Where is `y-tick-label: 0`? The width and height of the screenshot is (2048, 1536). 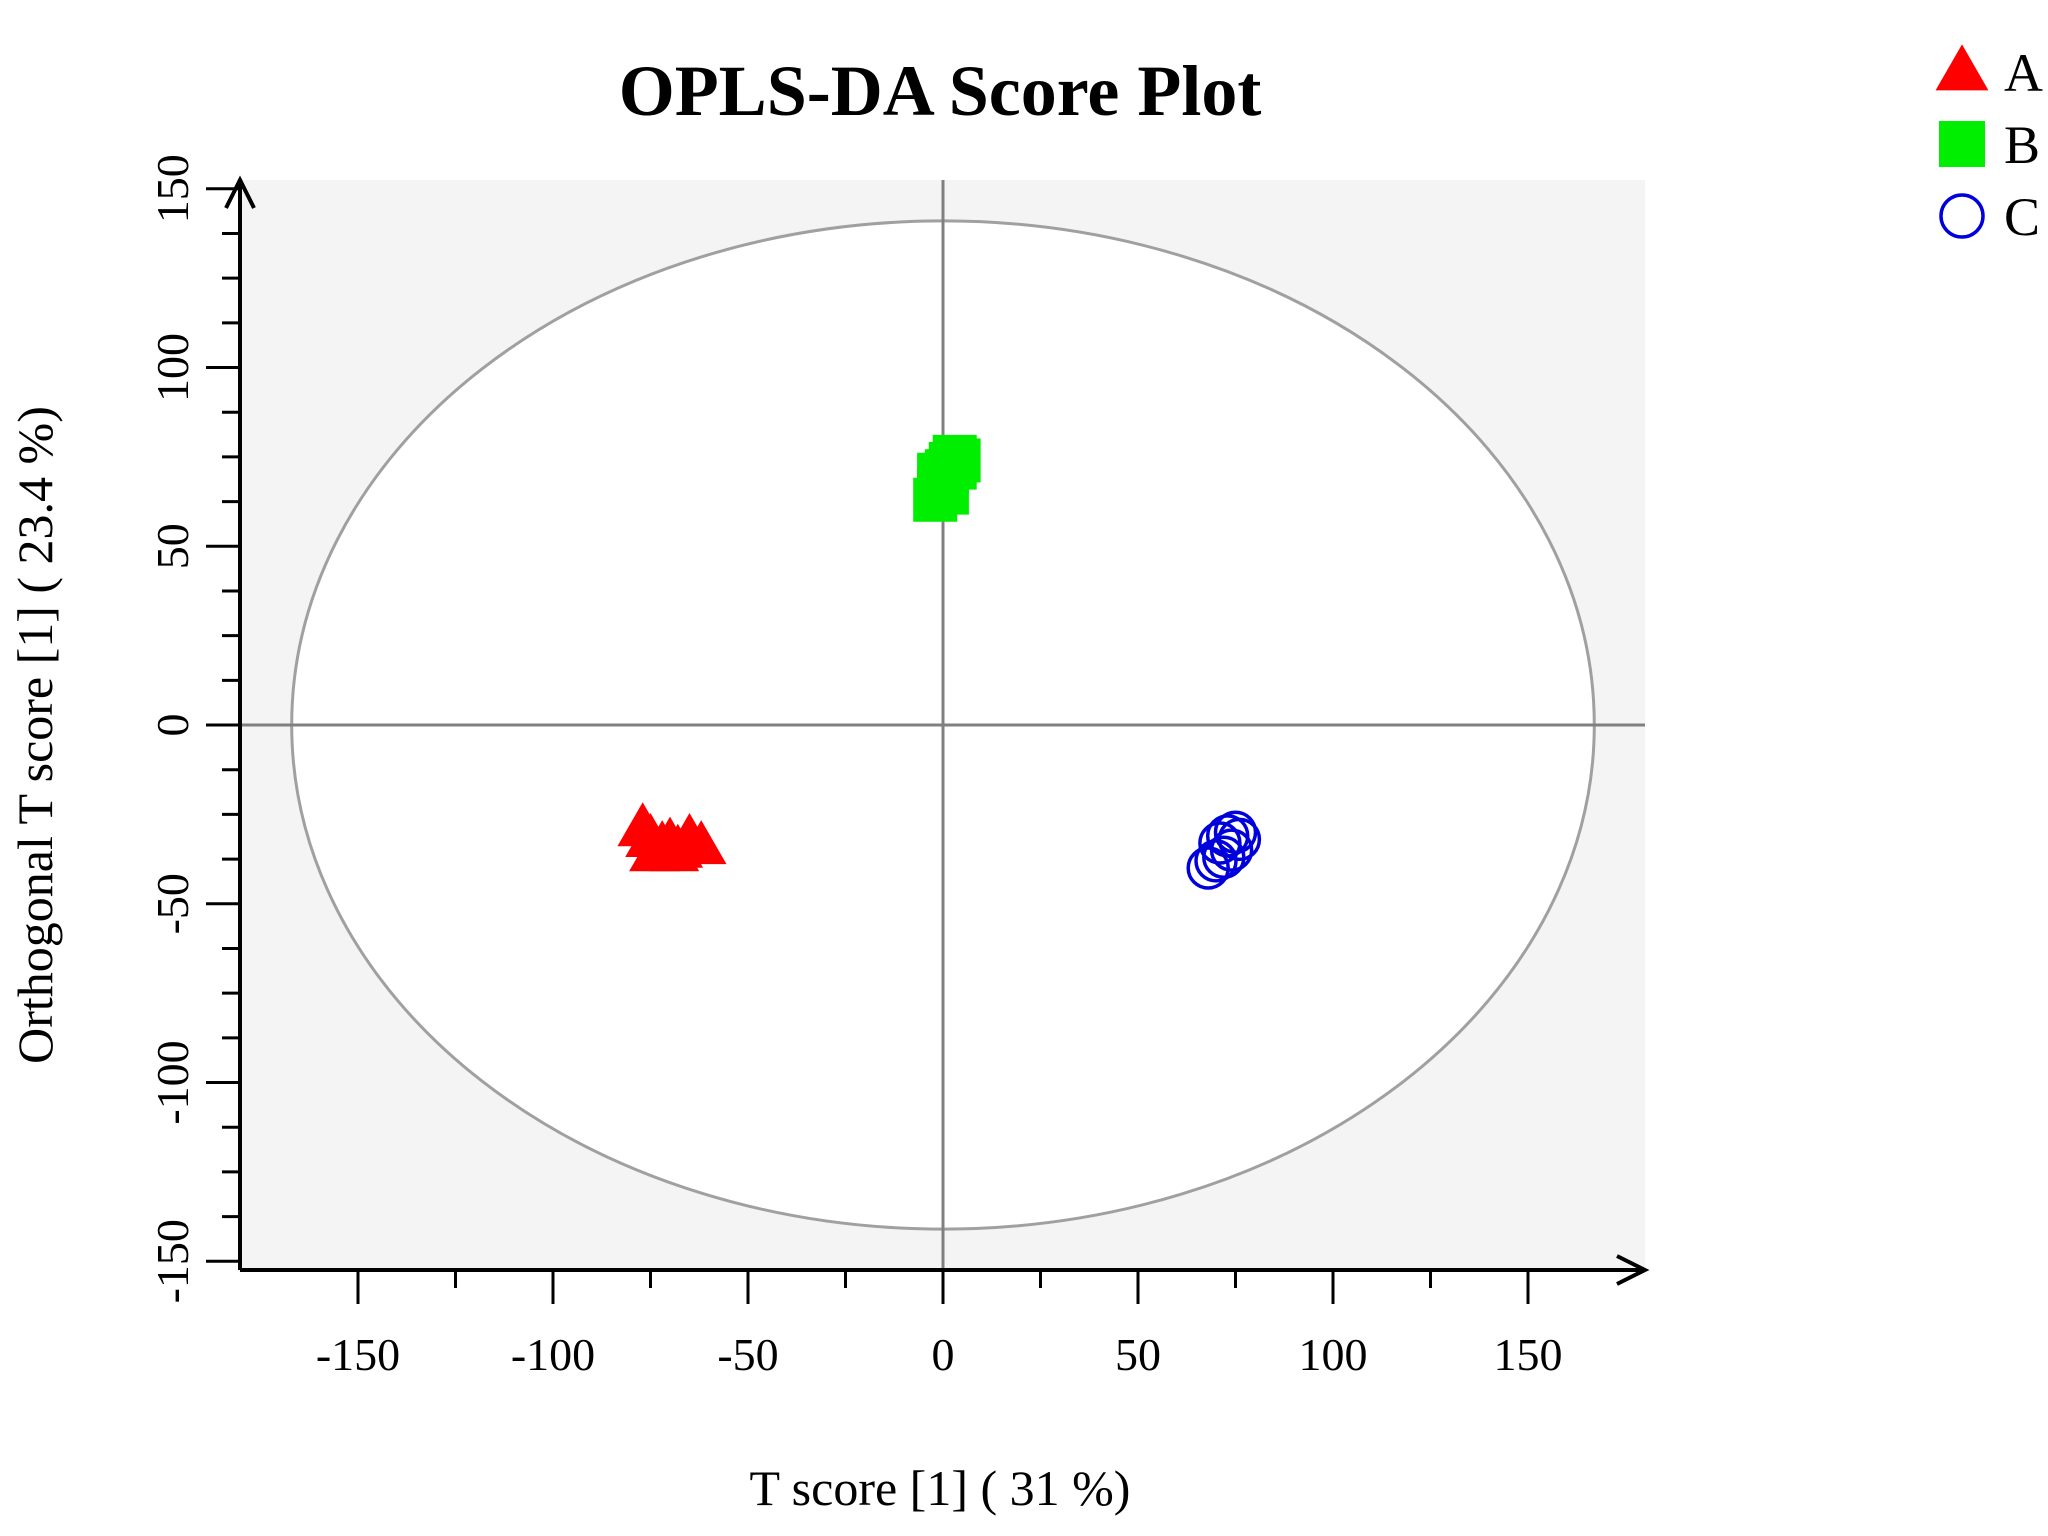
y-tick-label: 0 is located at coordinates (172, 725).